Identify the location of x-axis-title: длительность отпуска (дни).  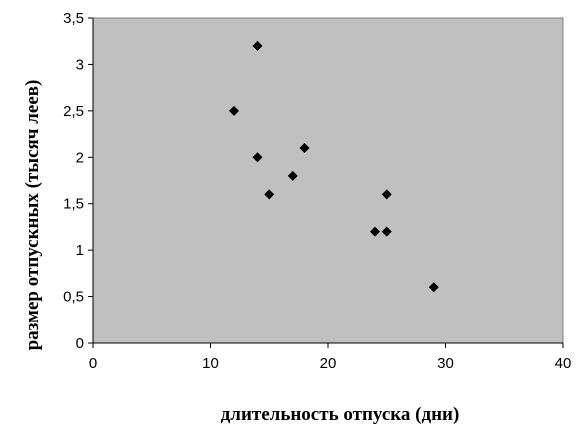
(340, 414).